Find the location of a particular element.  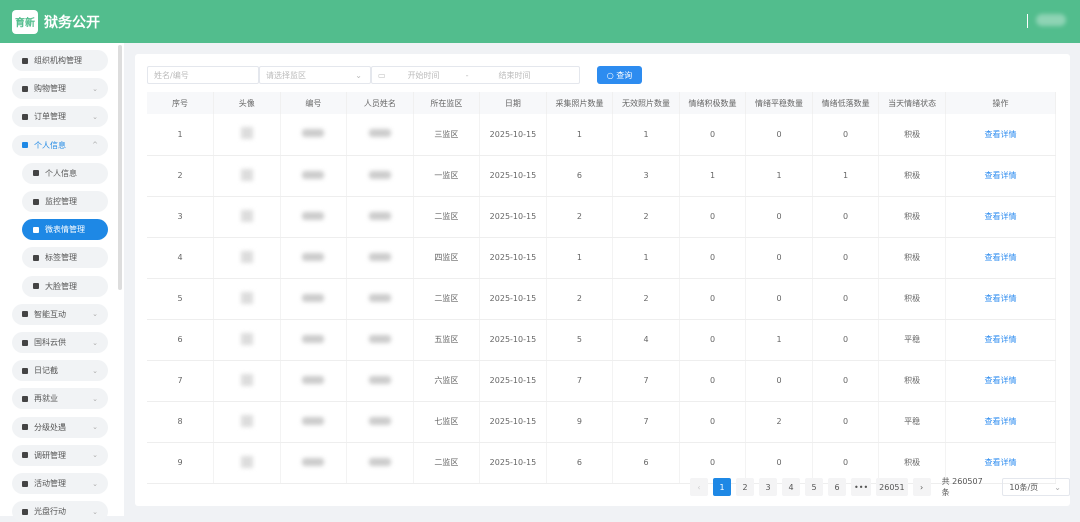

cell: 积极 is located at coordinates (912, 176).